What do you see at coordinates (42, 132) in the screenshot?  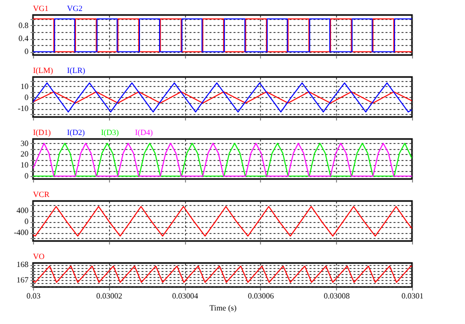 I see `legend-label: I(D1)` at bounding box center [42, 132].